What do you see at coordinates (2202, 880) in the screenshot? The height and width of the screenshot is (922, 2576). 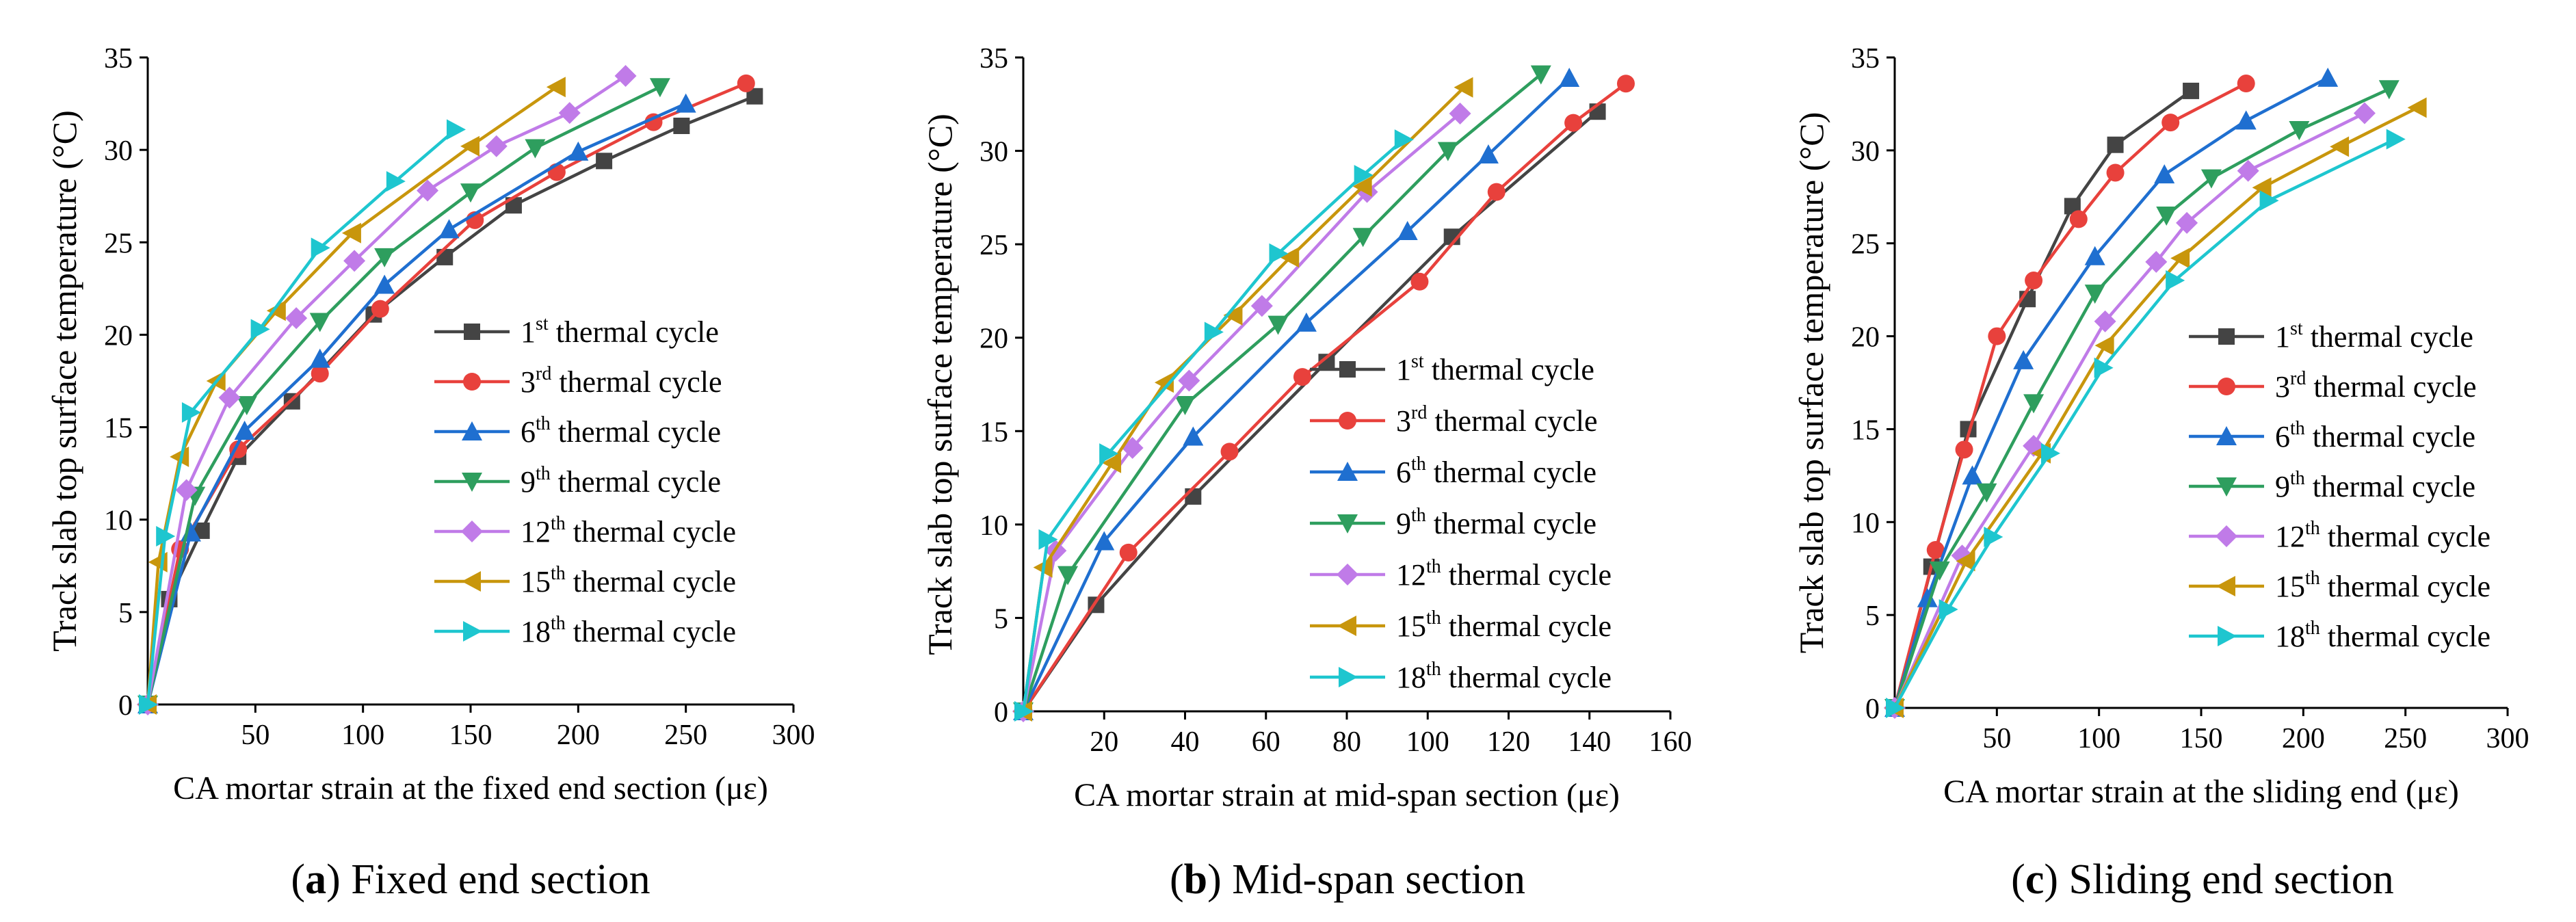 I see `panel-caption: (c) Sliding end section` at bounding box center [2202, 880].